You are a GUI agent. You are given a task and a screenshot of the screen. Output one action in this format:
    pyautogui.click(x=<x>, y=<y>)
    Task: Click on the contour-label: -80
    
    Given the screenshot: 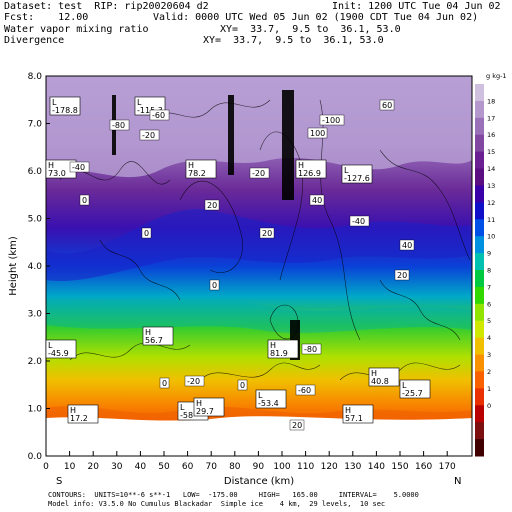 What is the action you would take?
    pyautogui.click(x=119, y=125)
    